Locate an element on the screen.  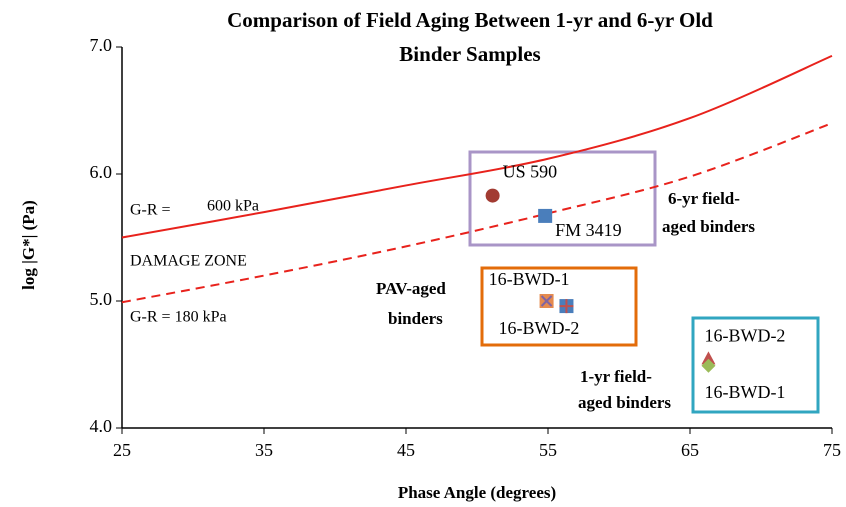
chart-title: Binder Samples is located at coordinates (469, 54).